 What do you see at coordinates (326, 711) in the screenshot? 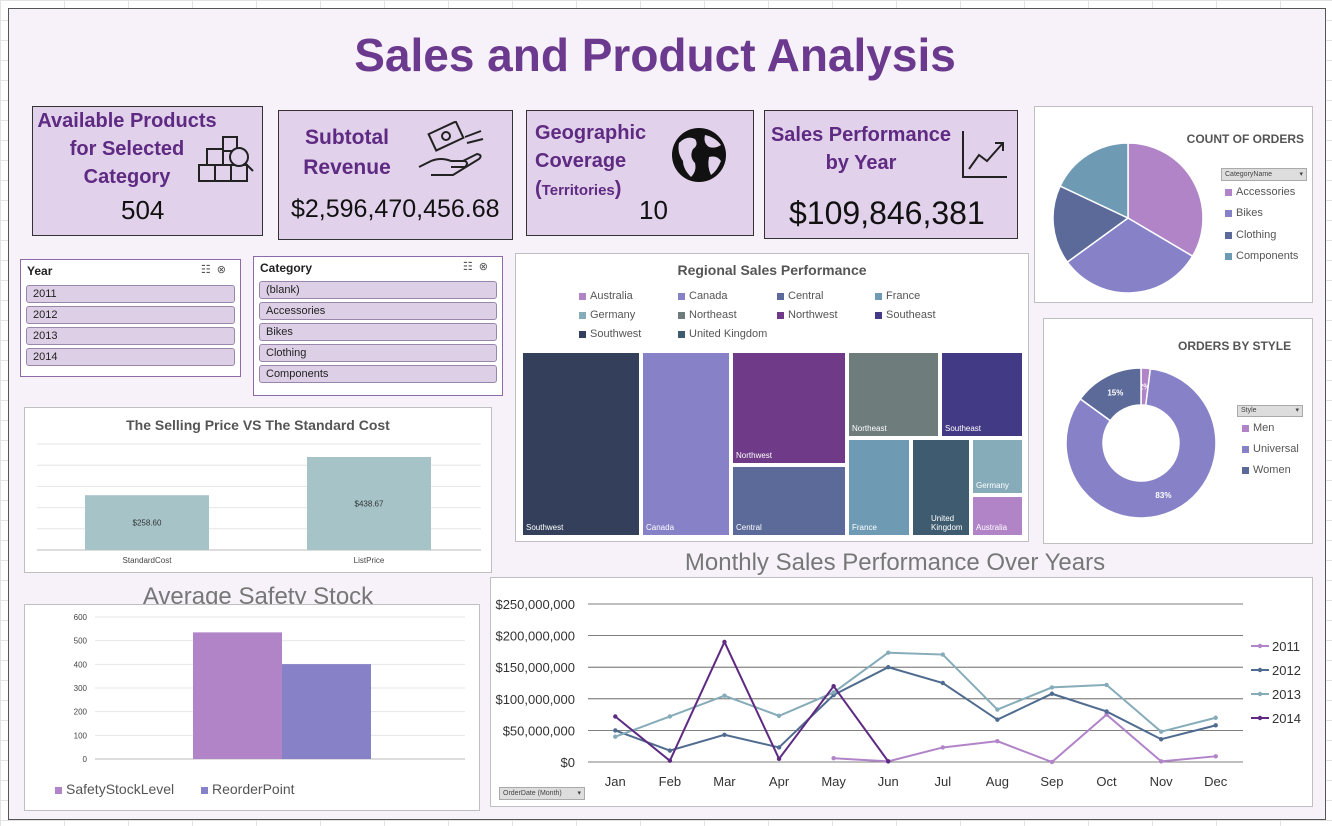
I see `bar-reorderpoint` at bounding box center [326, 711].